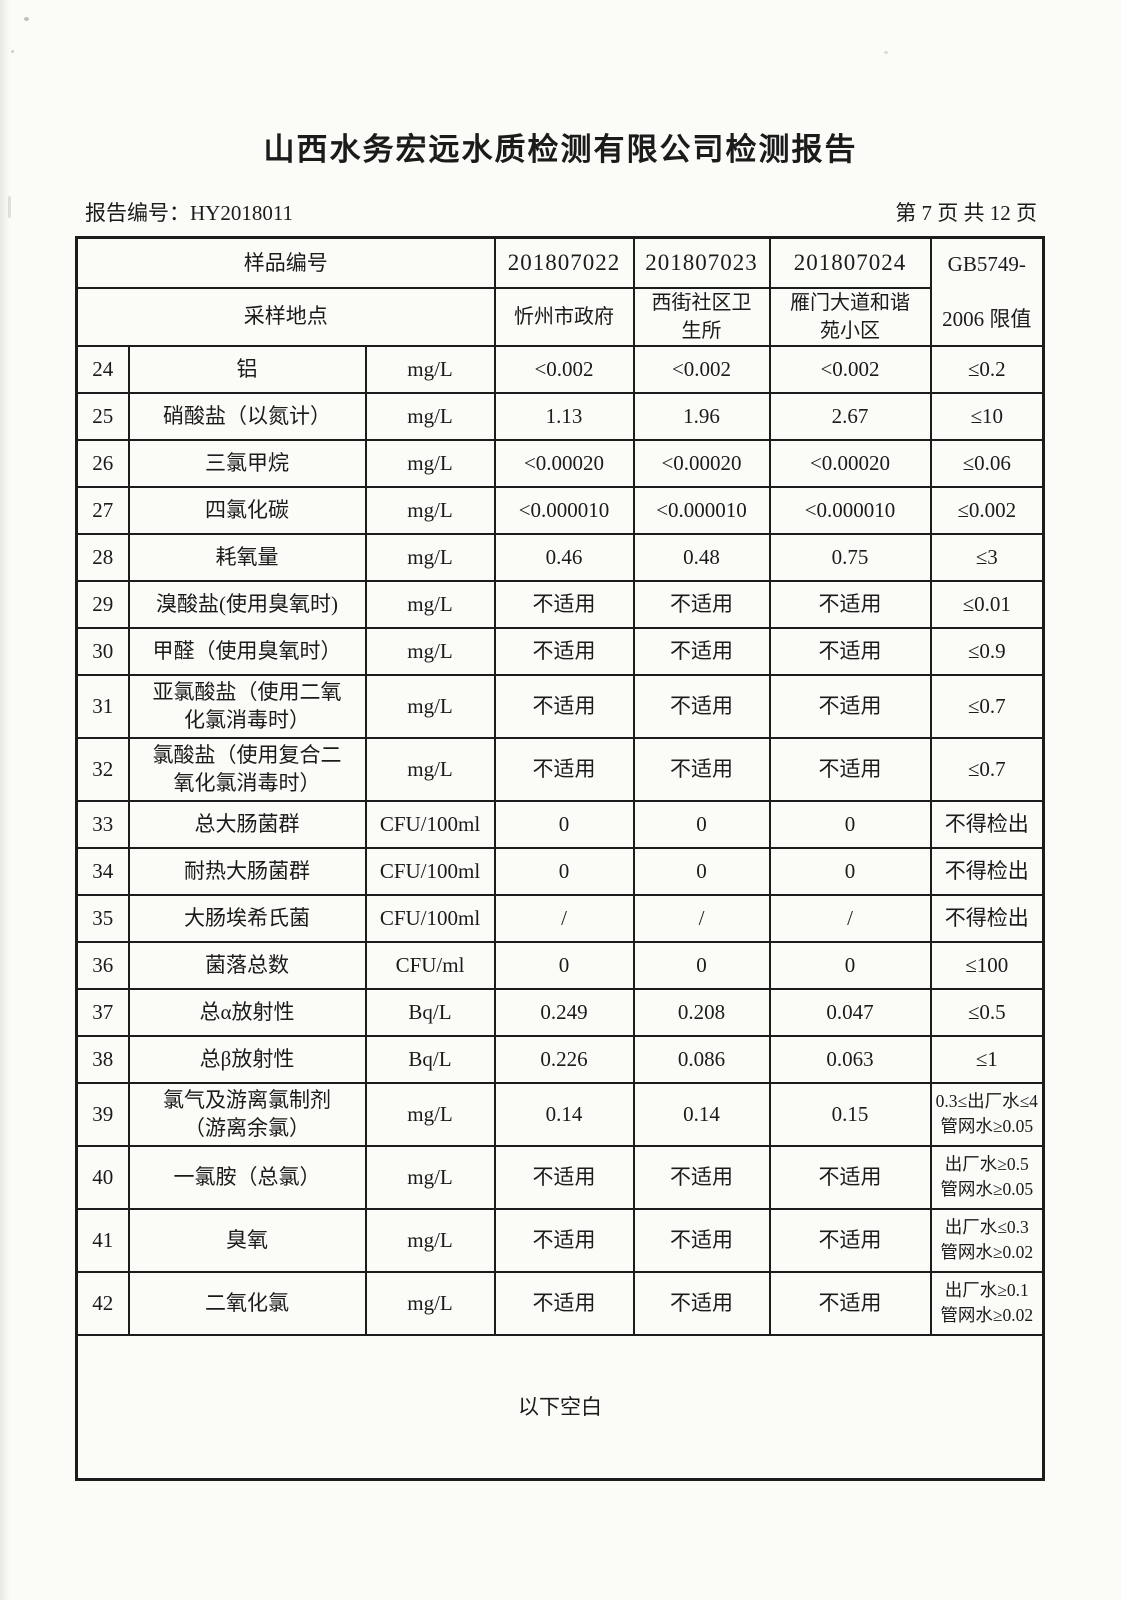  Describe the element at coordinates (247, 871) in the screenshot. I see `parameter-name-cell: 耐热大肠菌群` at that location.